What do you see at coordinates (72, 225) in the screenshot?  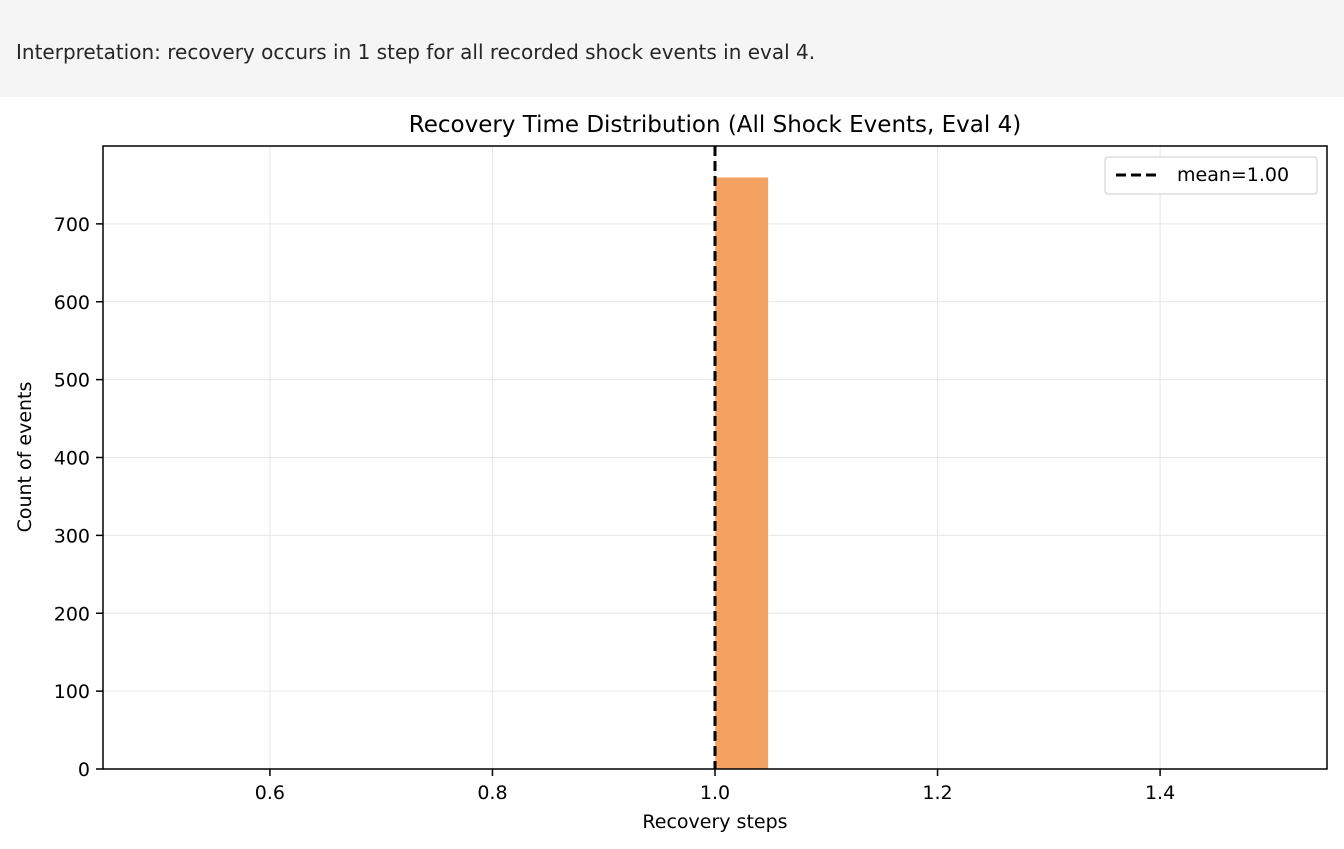 I see `y-tick-label: 700` at bounding box center [72, 225].